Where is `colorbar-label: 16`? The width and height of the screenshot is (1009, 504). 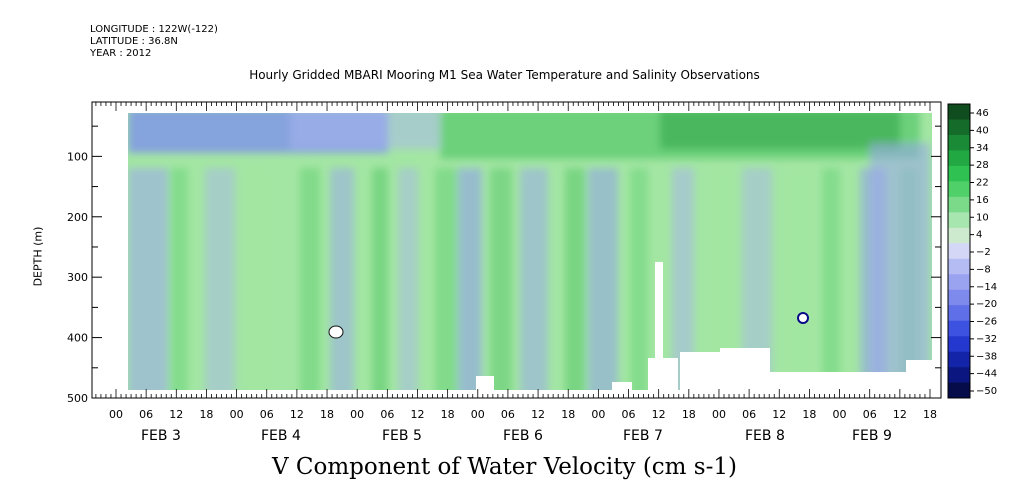
colorbar-label: 16 is located at coordinates (982, 200).